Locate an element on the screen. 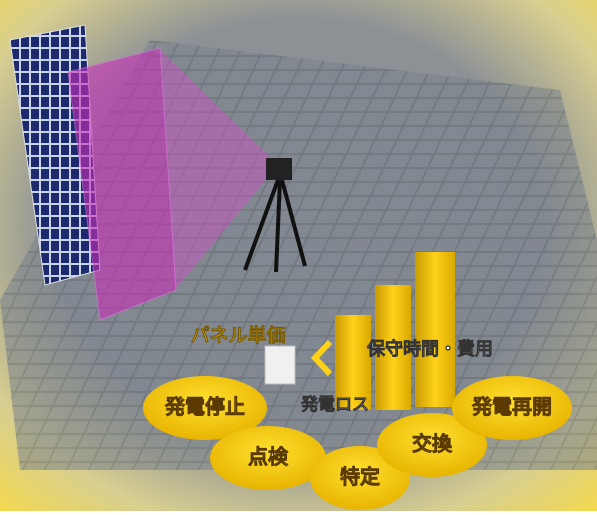 The height and width of the screenshot is (515, 597). camera is located at coordinates (279, 169).